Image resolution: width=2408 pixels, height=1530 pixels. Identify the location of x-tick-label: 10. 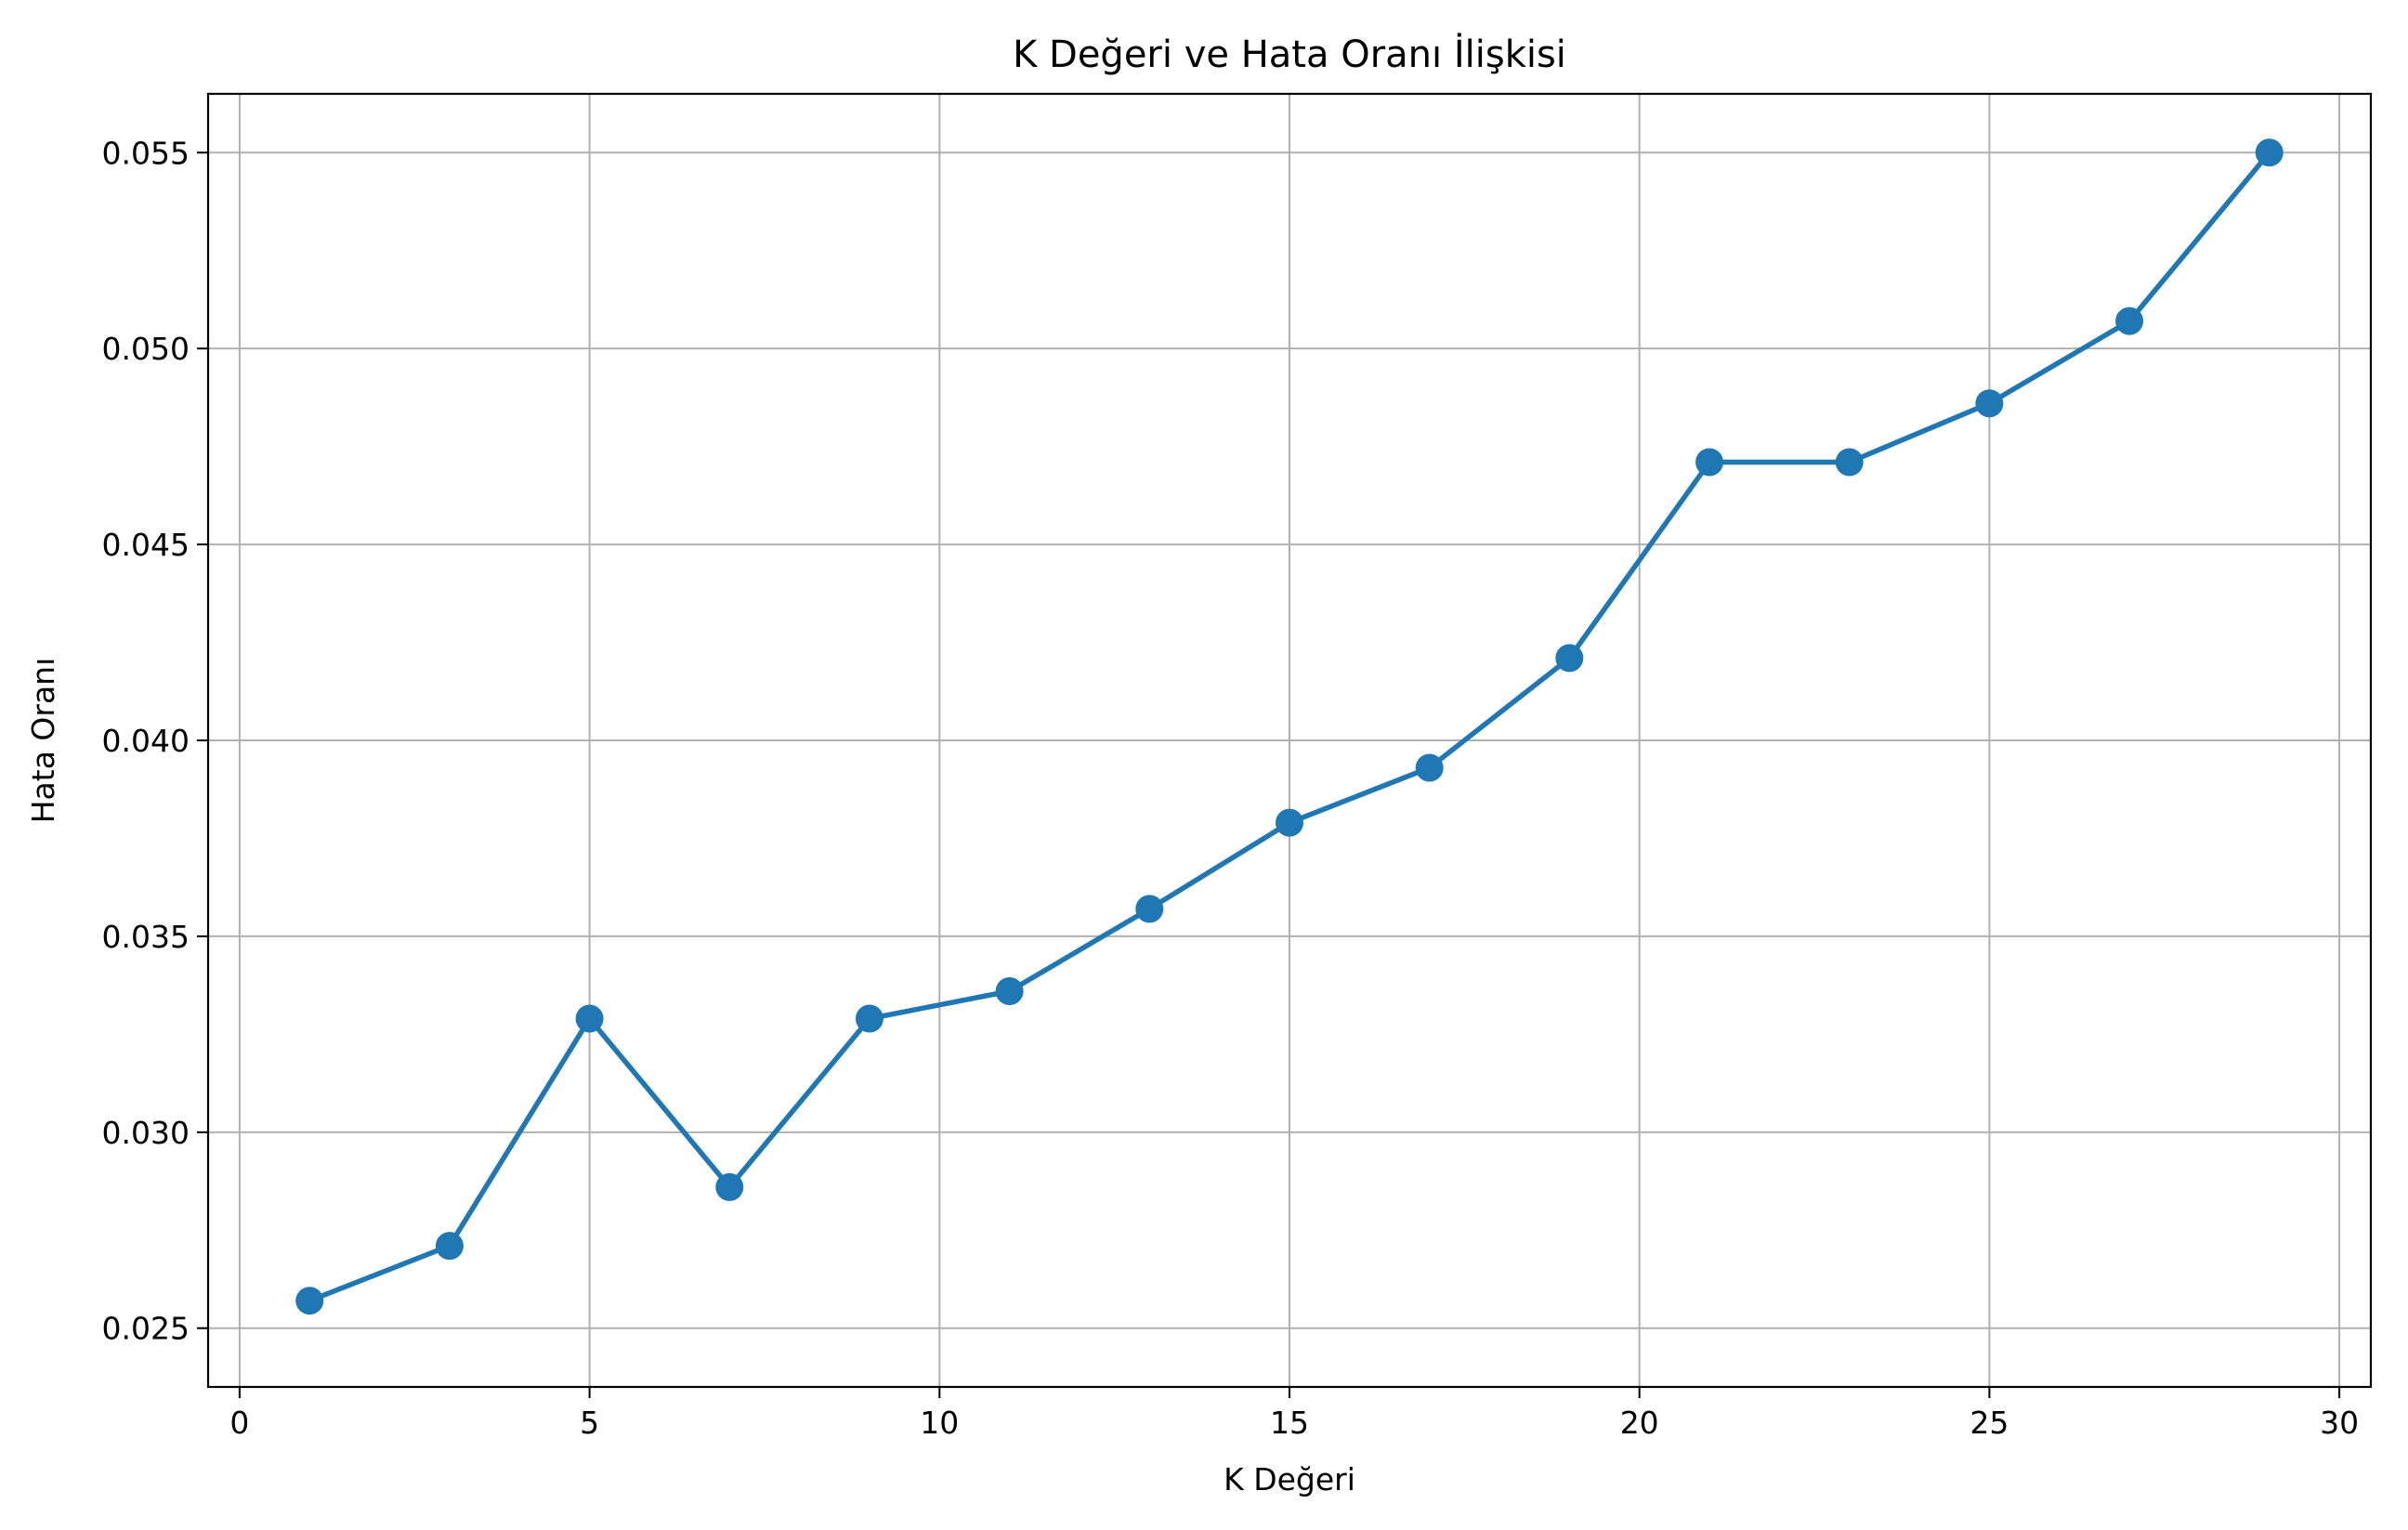
(939, 1423).